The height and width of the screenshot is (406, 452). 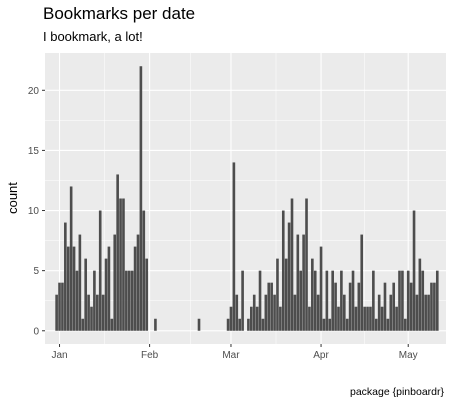 What do you see at coordinates (397, 392) in the screenshot?
I see `chart-caption: package {pinboardr}` at bounding box center [397, 392].